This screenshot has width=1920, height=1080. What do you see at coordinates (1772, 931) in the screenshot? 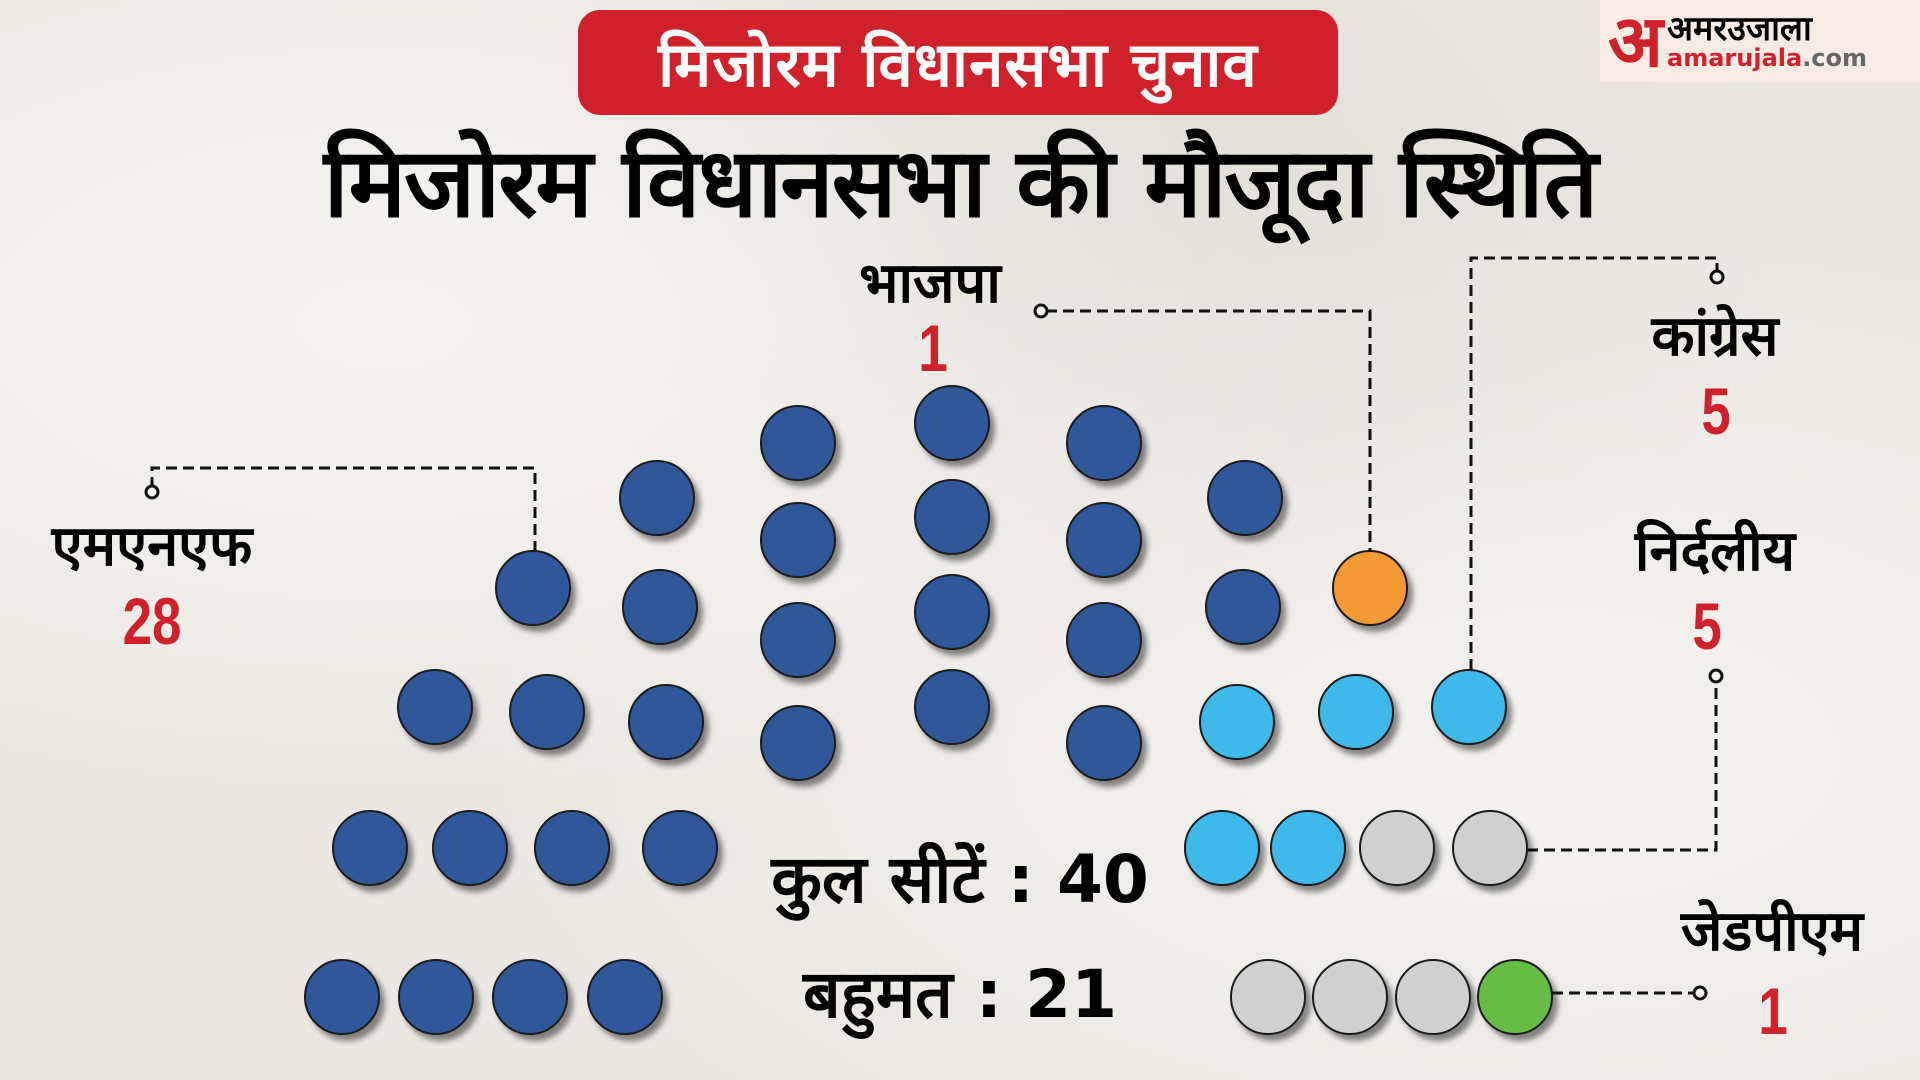
I see `label-zpm: जेडपीएम` at bounding box center [1772, 931].